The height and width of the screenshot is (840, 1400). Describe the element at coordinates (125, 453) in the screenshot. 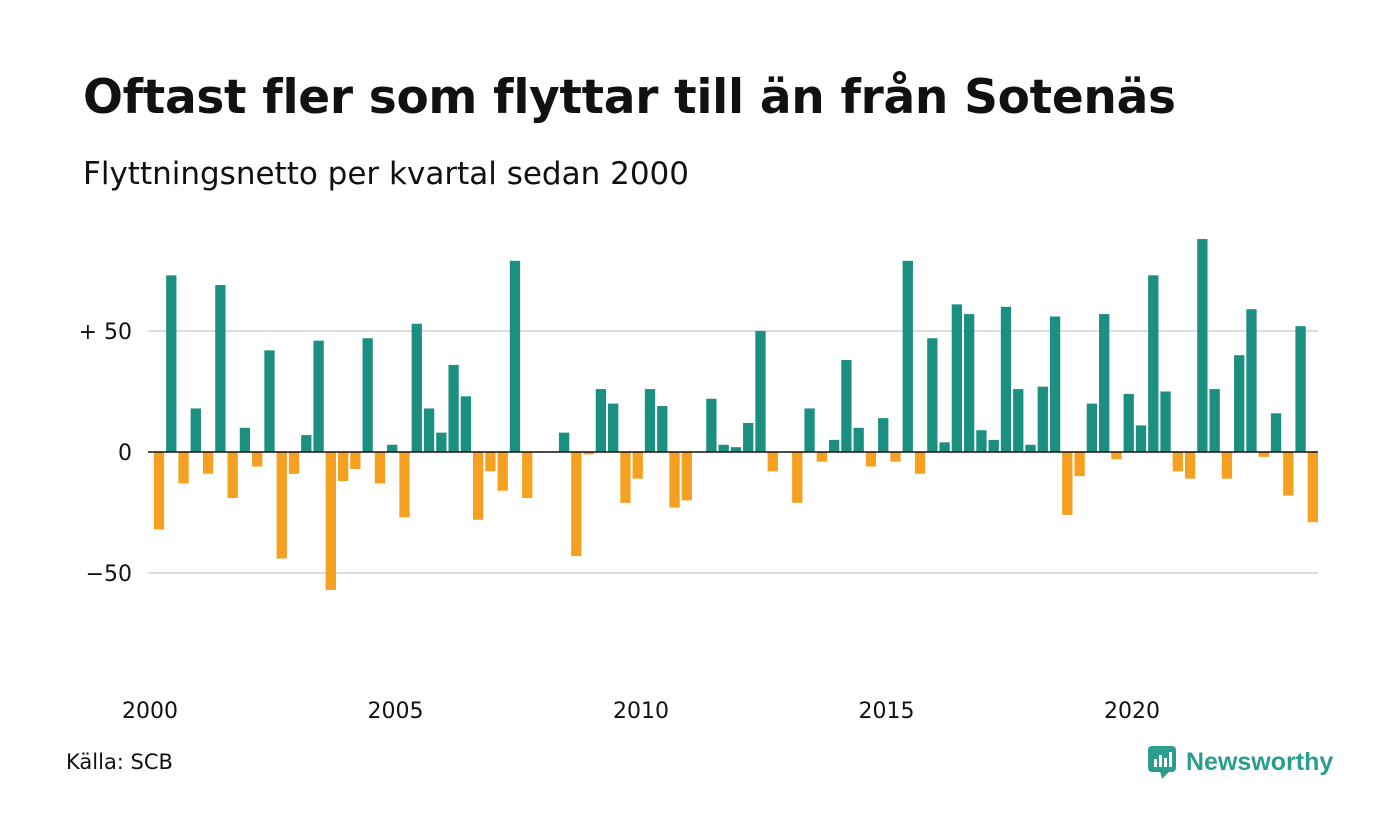

I see `y-tick-label: 0` at that location.